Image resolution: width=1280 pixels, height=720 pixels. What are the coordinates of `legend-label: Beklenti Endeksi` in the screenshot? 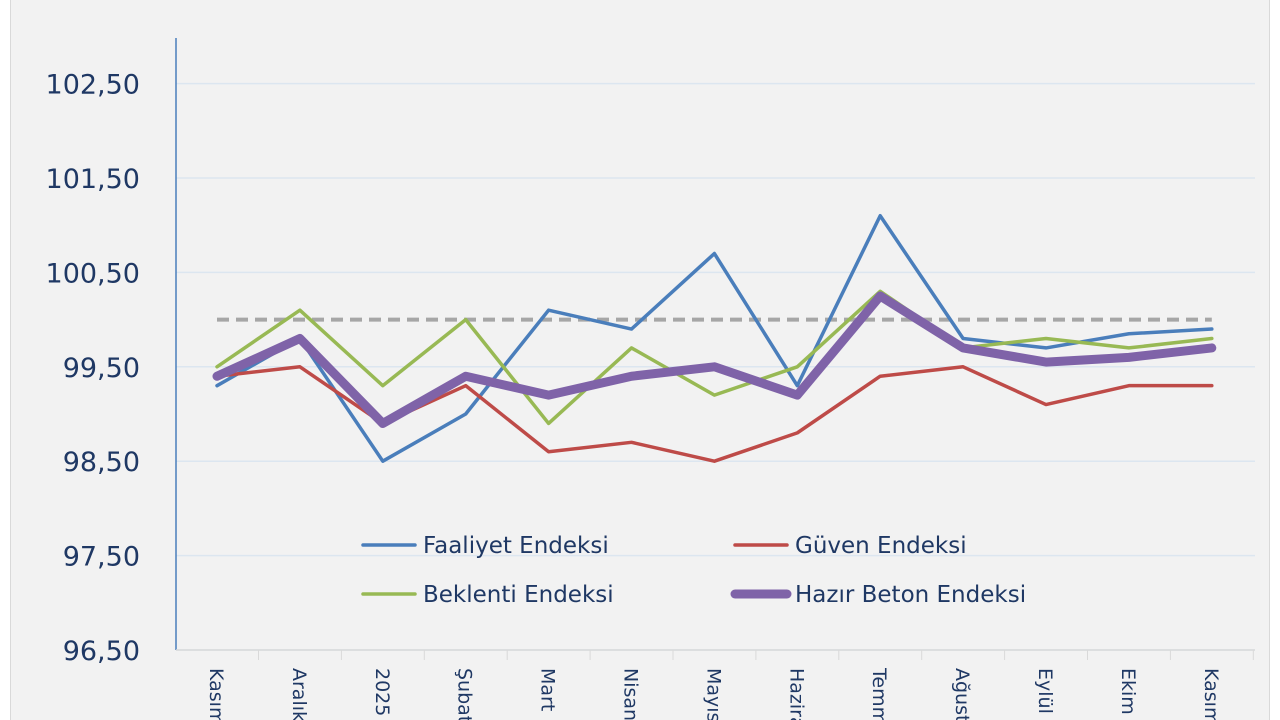 It's located at (518, 595).